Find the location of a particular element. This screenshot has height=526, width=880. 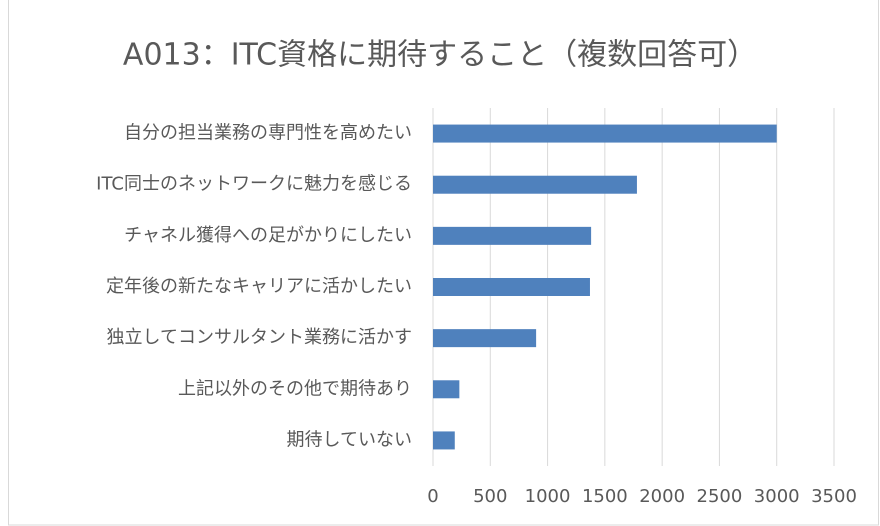

x-tick-label: 3000 is located at coordinates (777, 496).